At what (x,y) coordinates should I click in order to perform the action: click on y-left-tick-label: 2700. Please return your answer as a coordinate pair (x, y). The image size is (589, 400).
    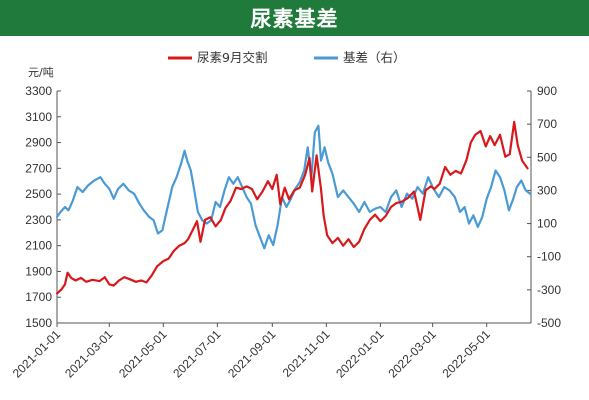
    Looking at the image, I should click on (38, 168).